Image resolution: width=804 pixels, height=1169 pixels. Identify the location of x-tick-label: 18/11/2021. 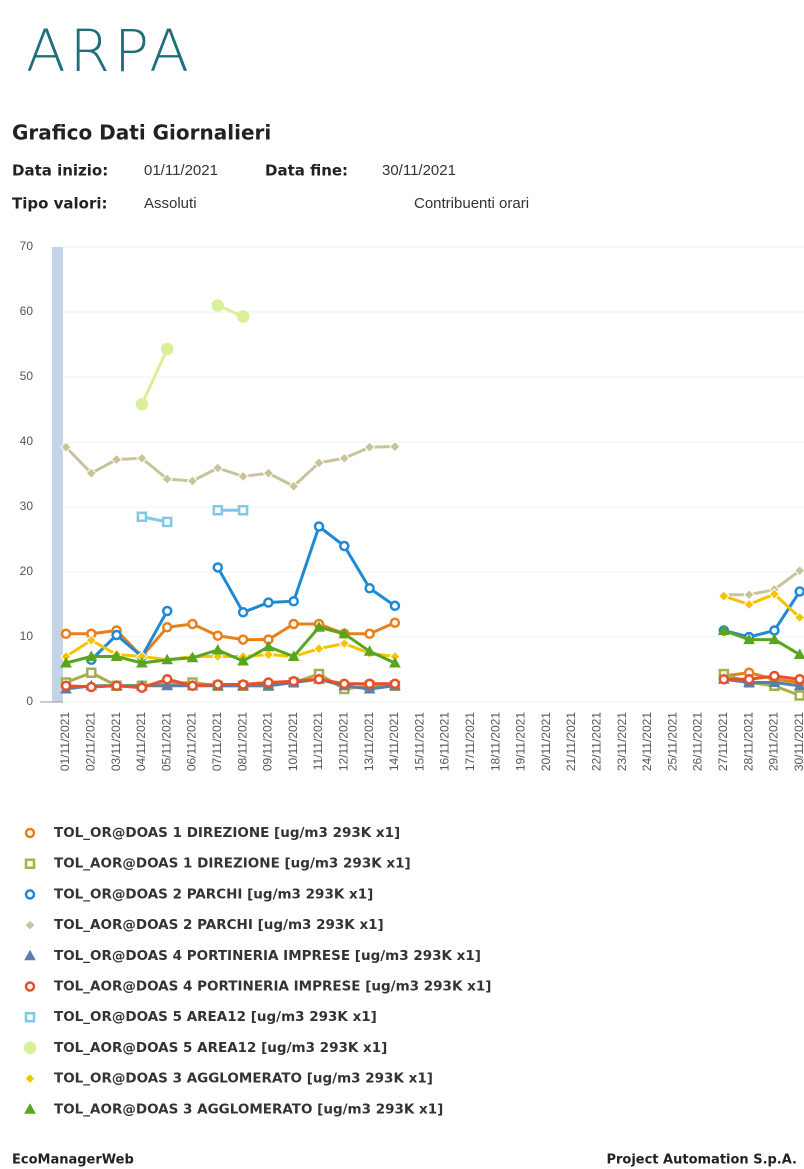
(495, 741).